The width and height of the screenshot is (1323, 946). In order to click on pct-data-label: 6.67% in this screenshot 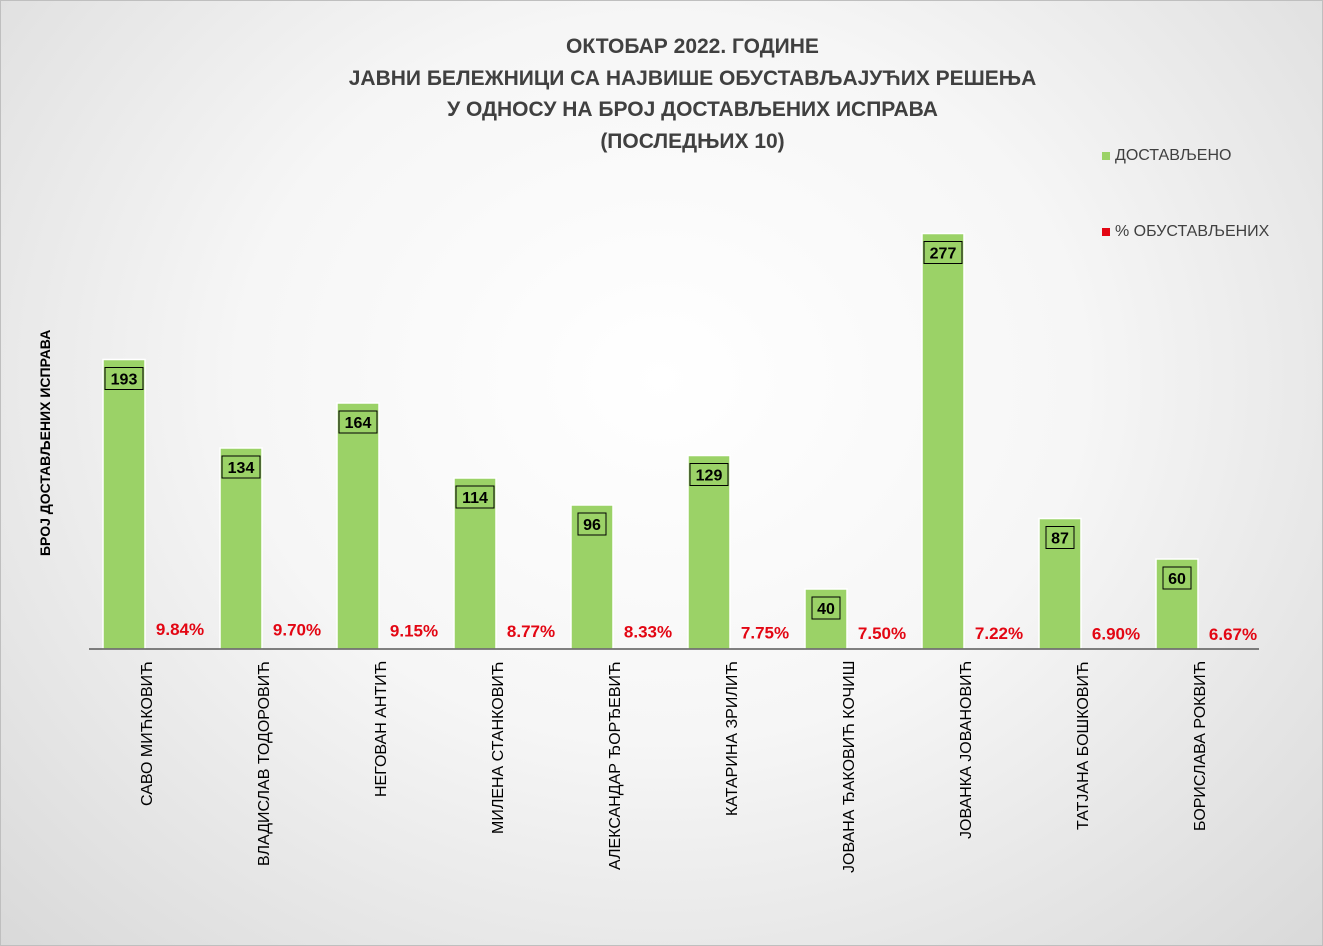, I will do `click(1233, 634)`.